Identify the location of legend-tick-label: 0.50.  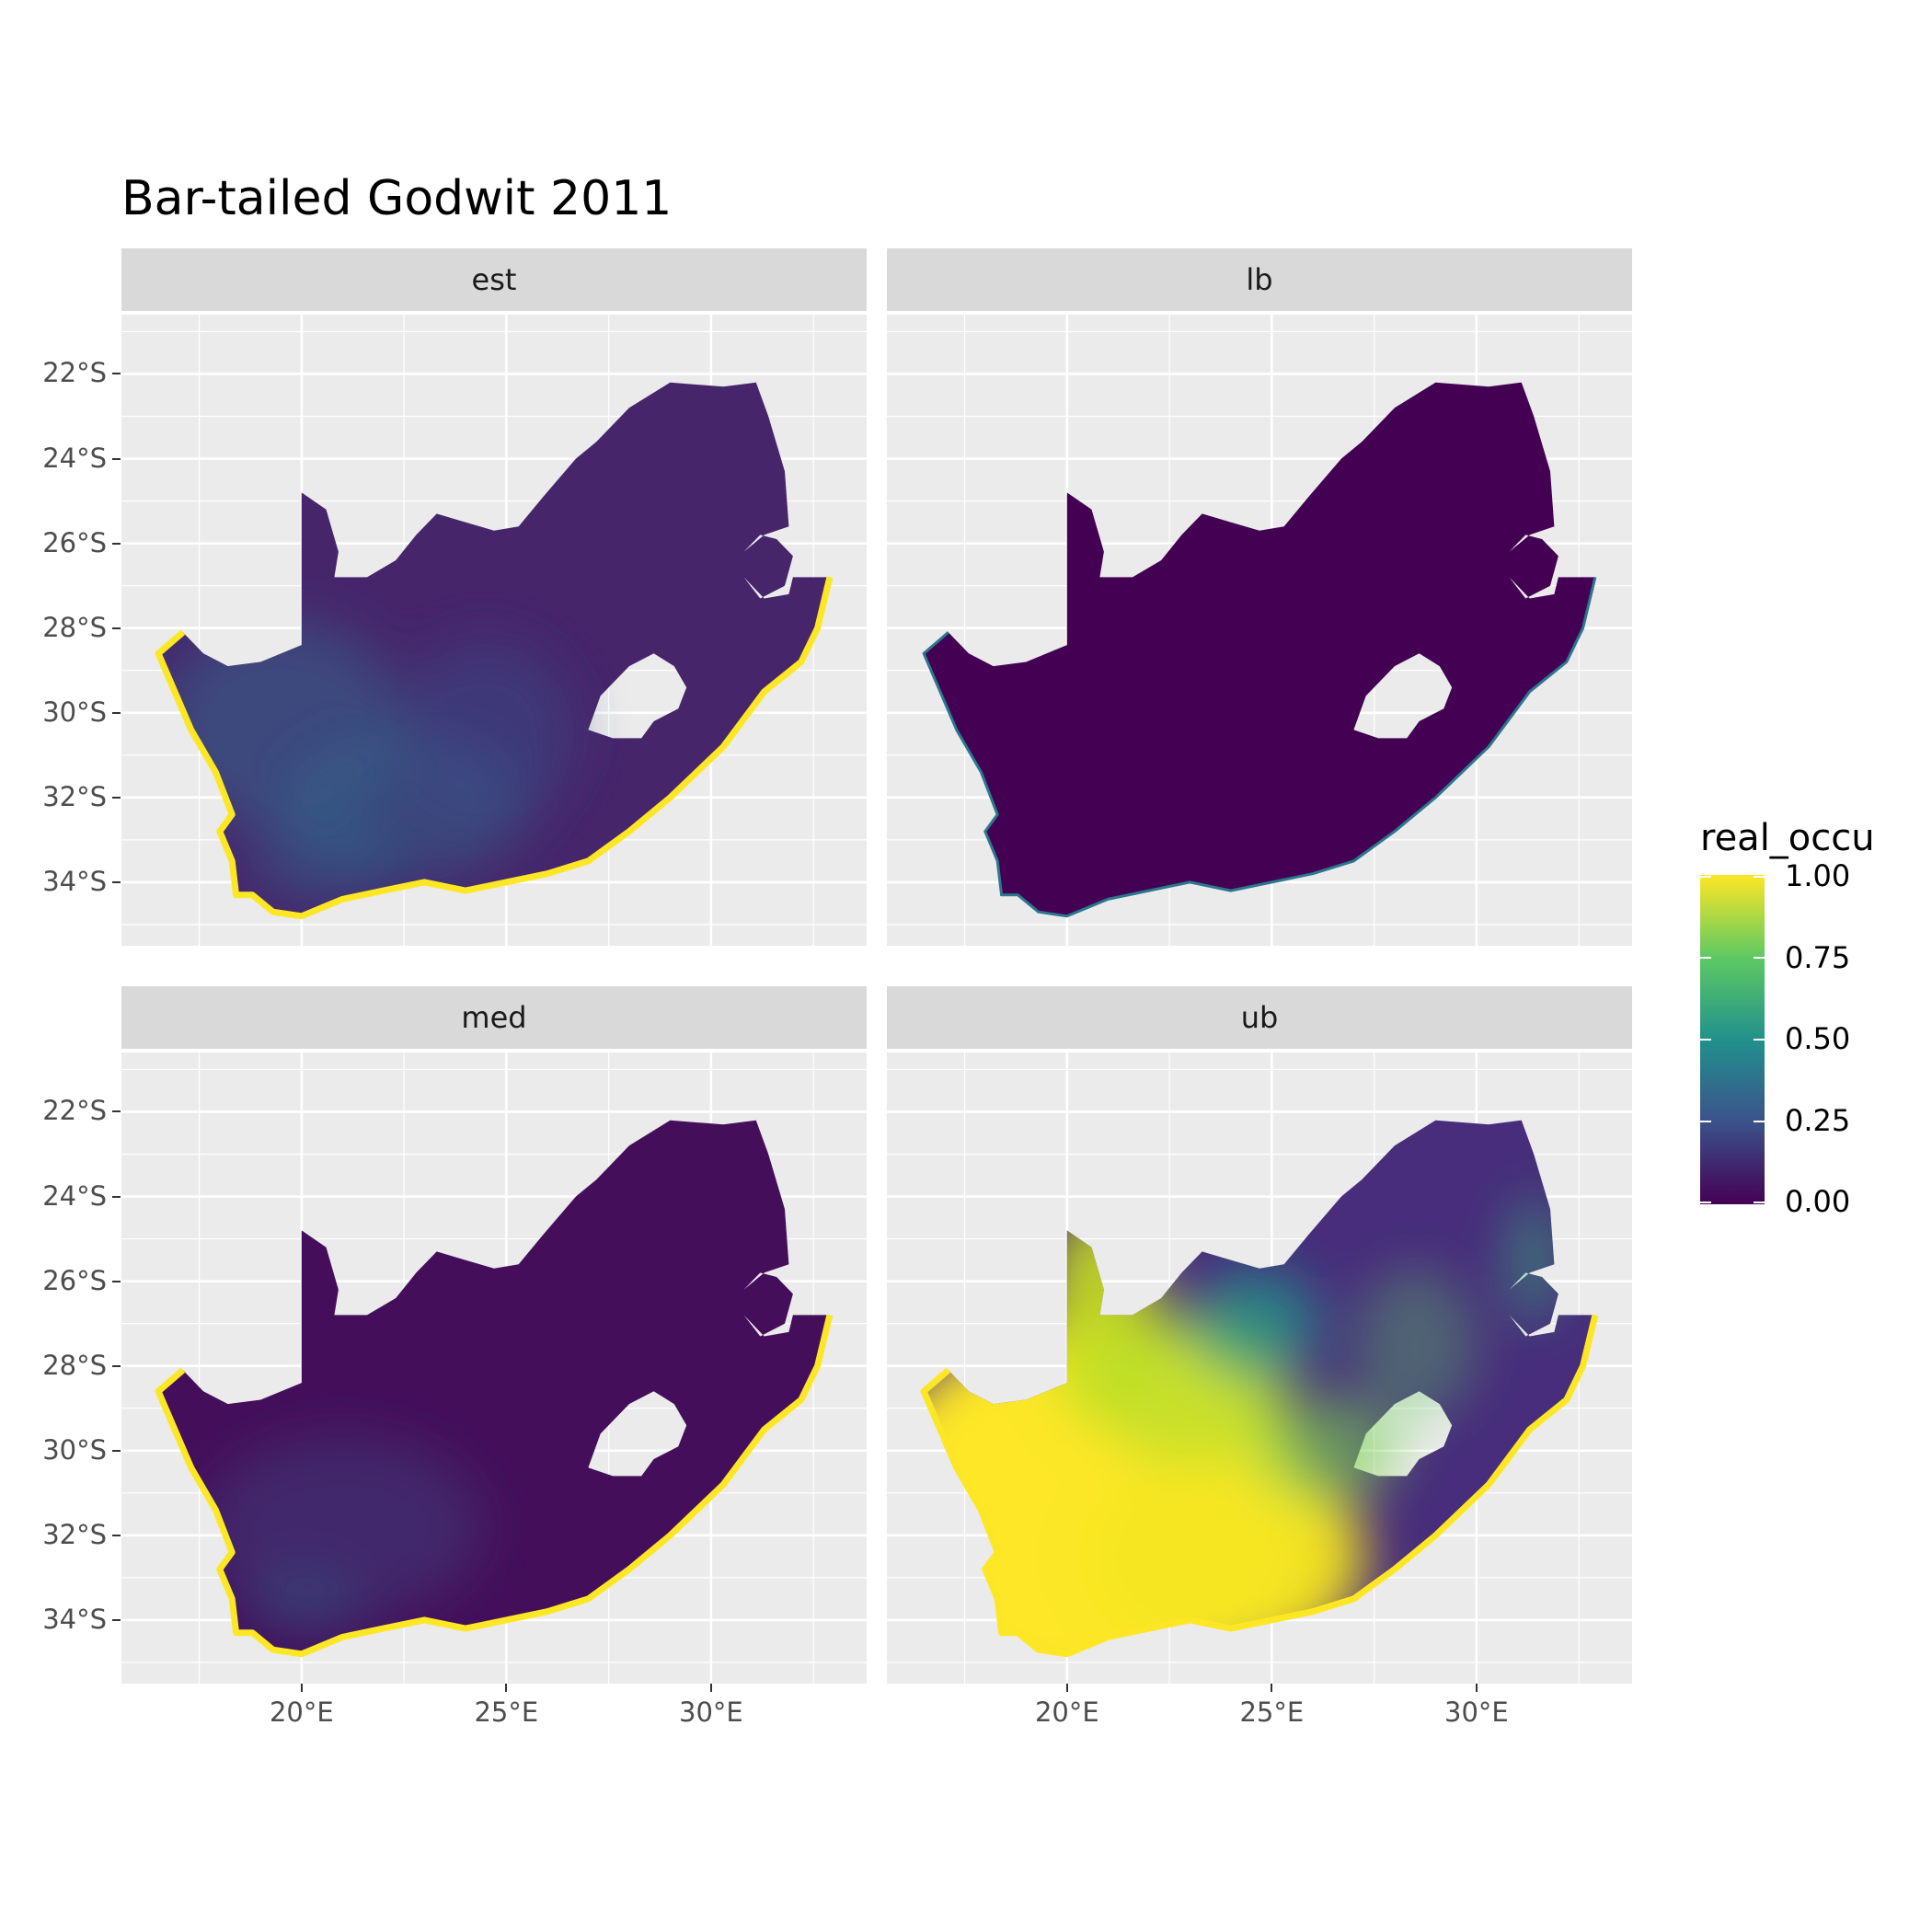
(1818, 1038).